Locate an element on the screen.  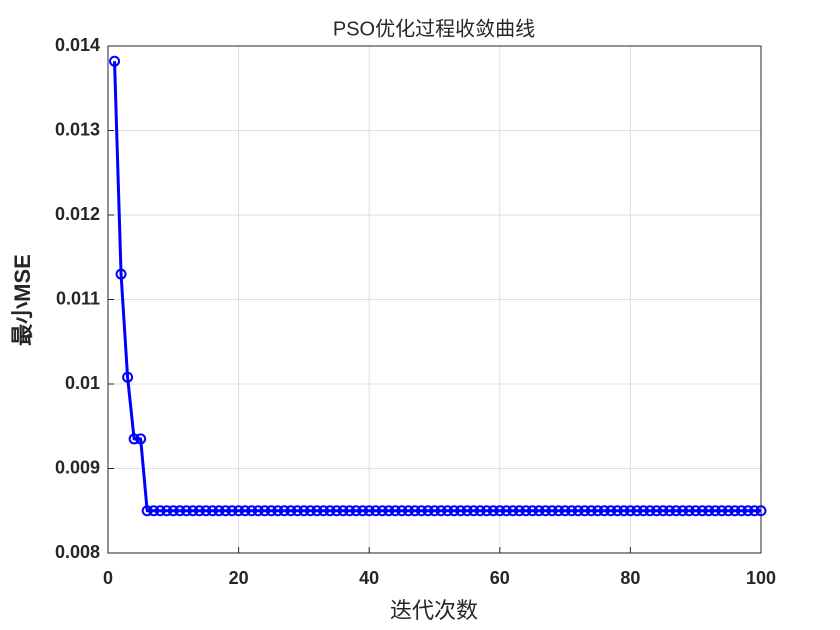
y-tick-label: 0.012 is located at coordinates (77, 214).